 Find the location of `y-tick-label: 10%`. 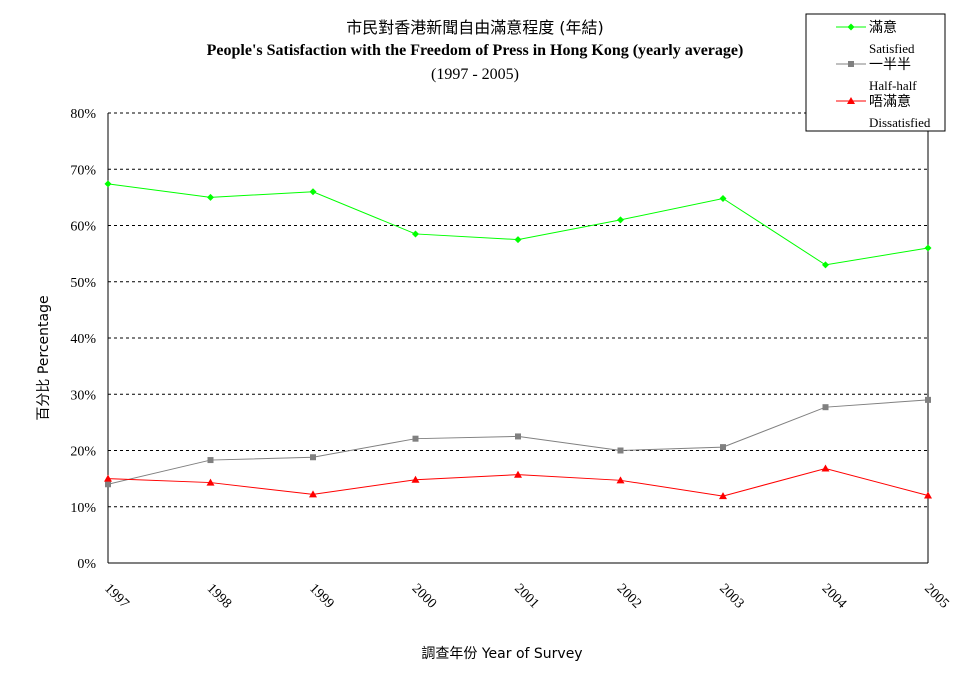

y-tick-label: 10% is located at coordinates (83, 508).